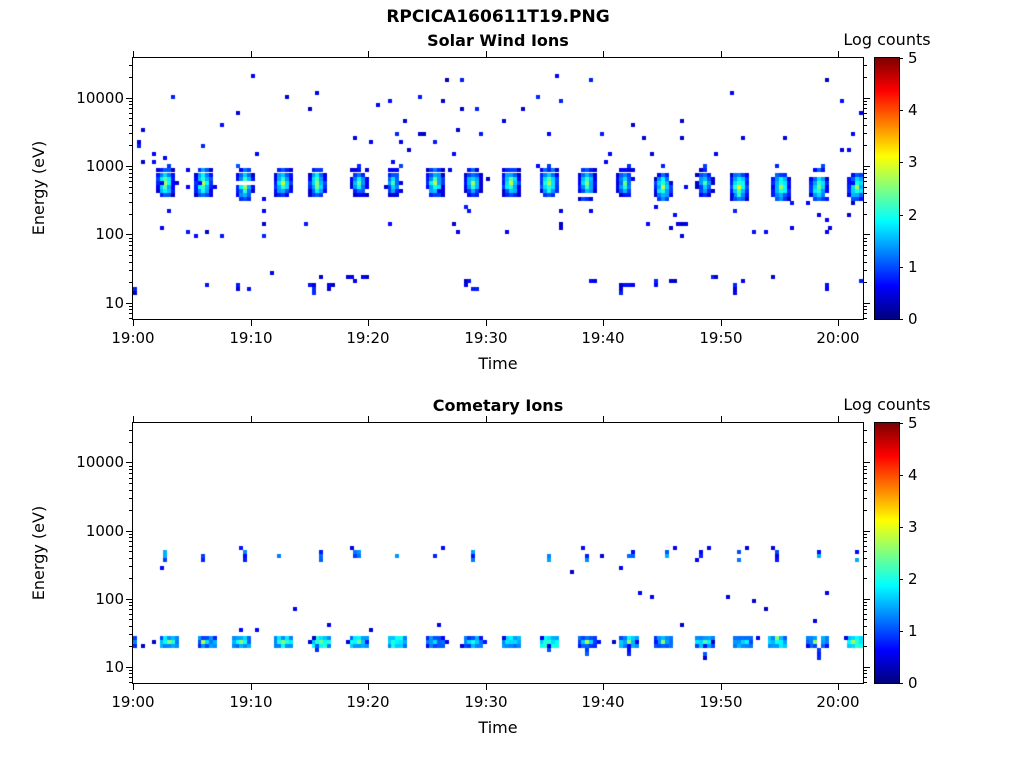  Describe the element at coordinates (114, 303) in the screenshot. I see `y-tick-label: 10` at that location.